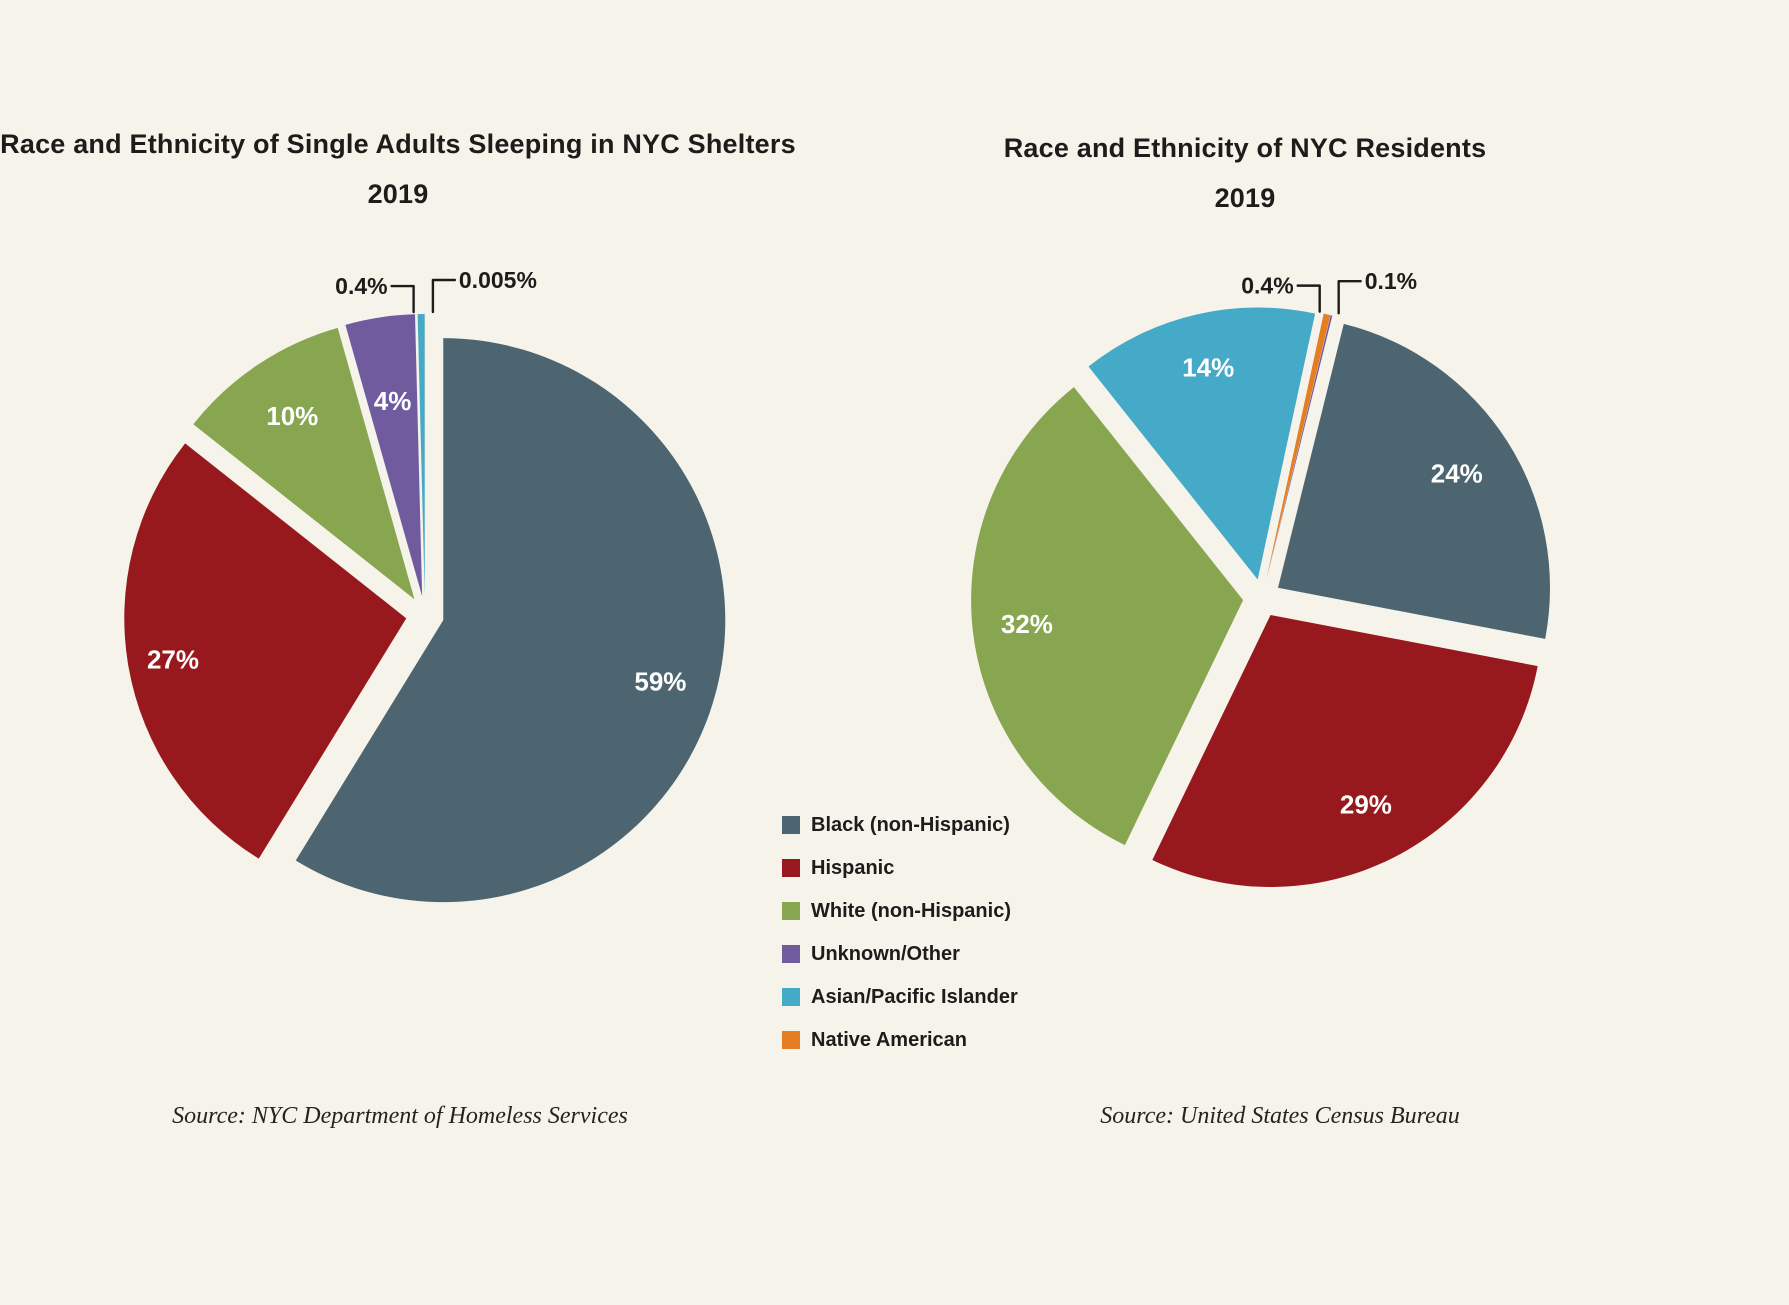 Image resolution: width=1789 pixels, height=1305 pixels. Describe the element at coordinates (791, 1040) in the screenshot. I see `legend-swatch-native` at that location.